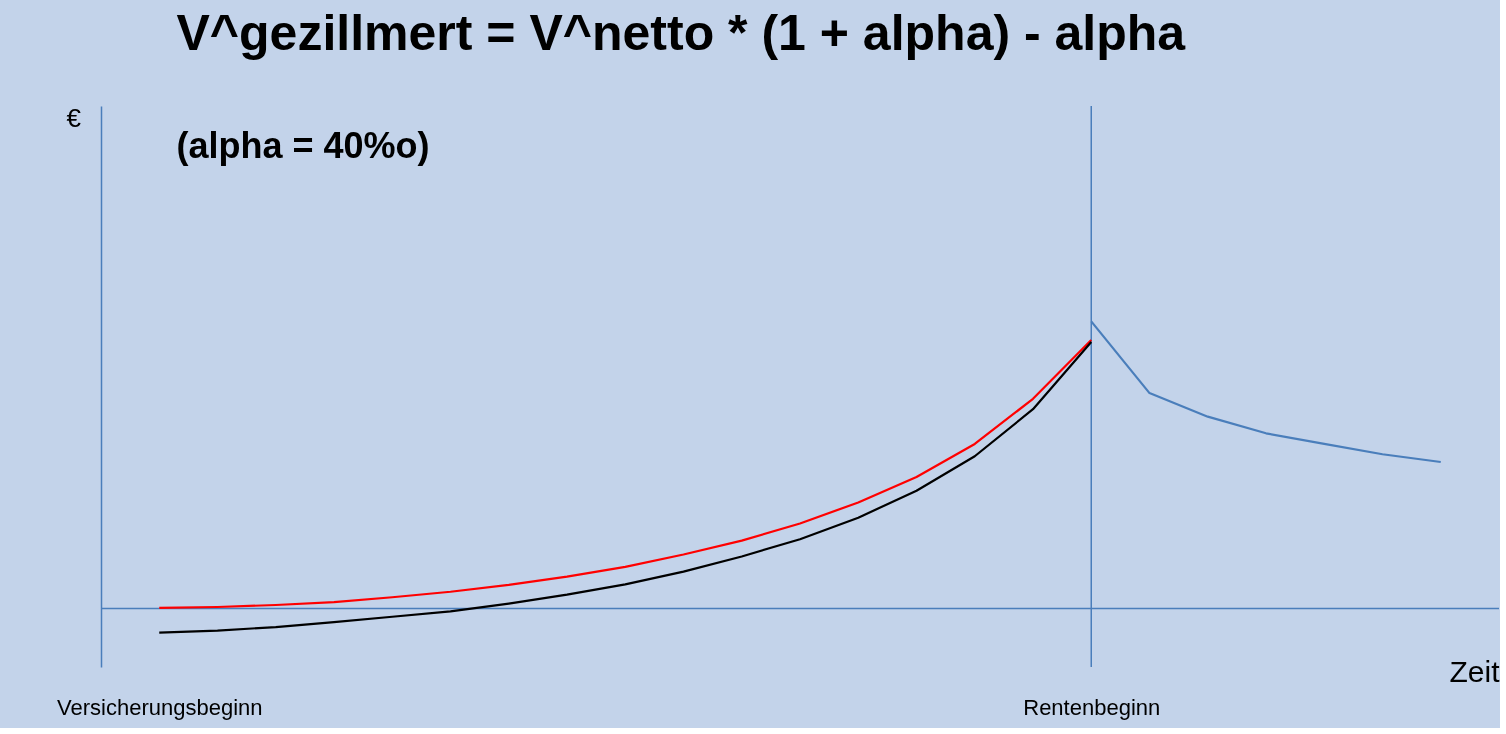  Describe the element at coordinates (1092, 707) in the screenshot. I see `x-tick-label: Rentenbeginn` at that location.